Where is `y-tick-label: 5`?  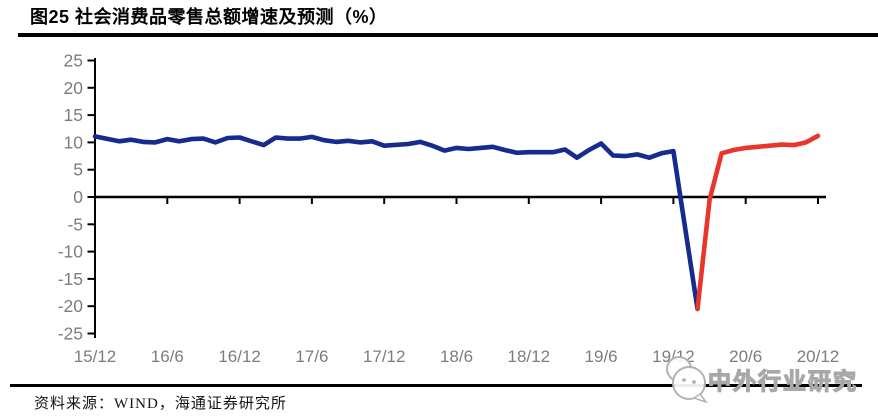
y-tick-label: 5 is located at coordinates (78, 170).